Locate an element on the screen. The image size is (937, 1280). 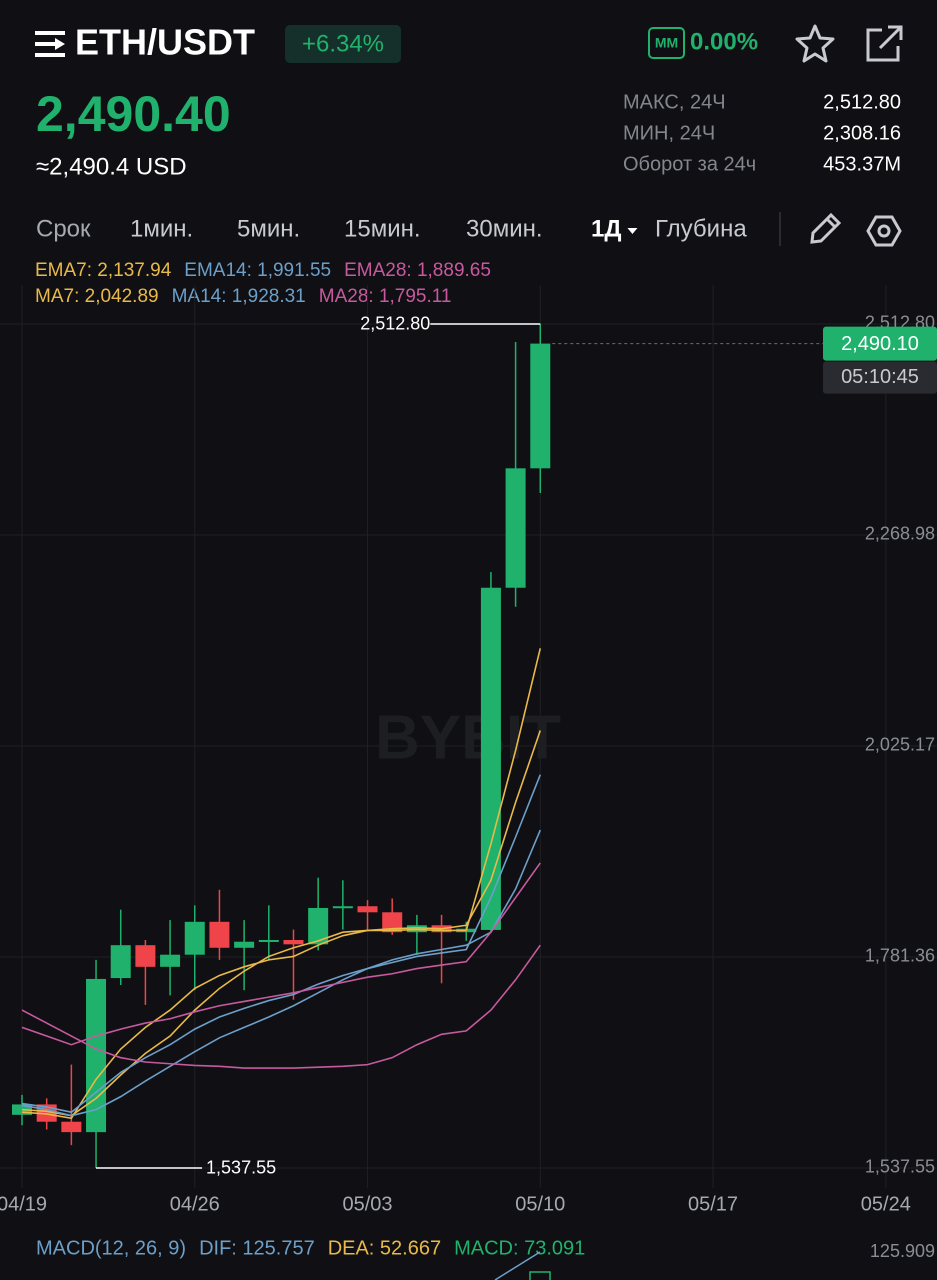
last-price-tag-label: 2,490.10 is located at coordinates (880, 344).